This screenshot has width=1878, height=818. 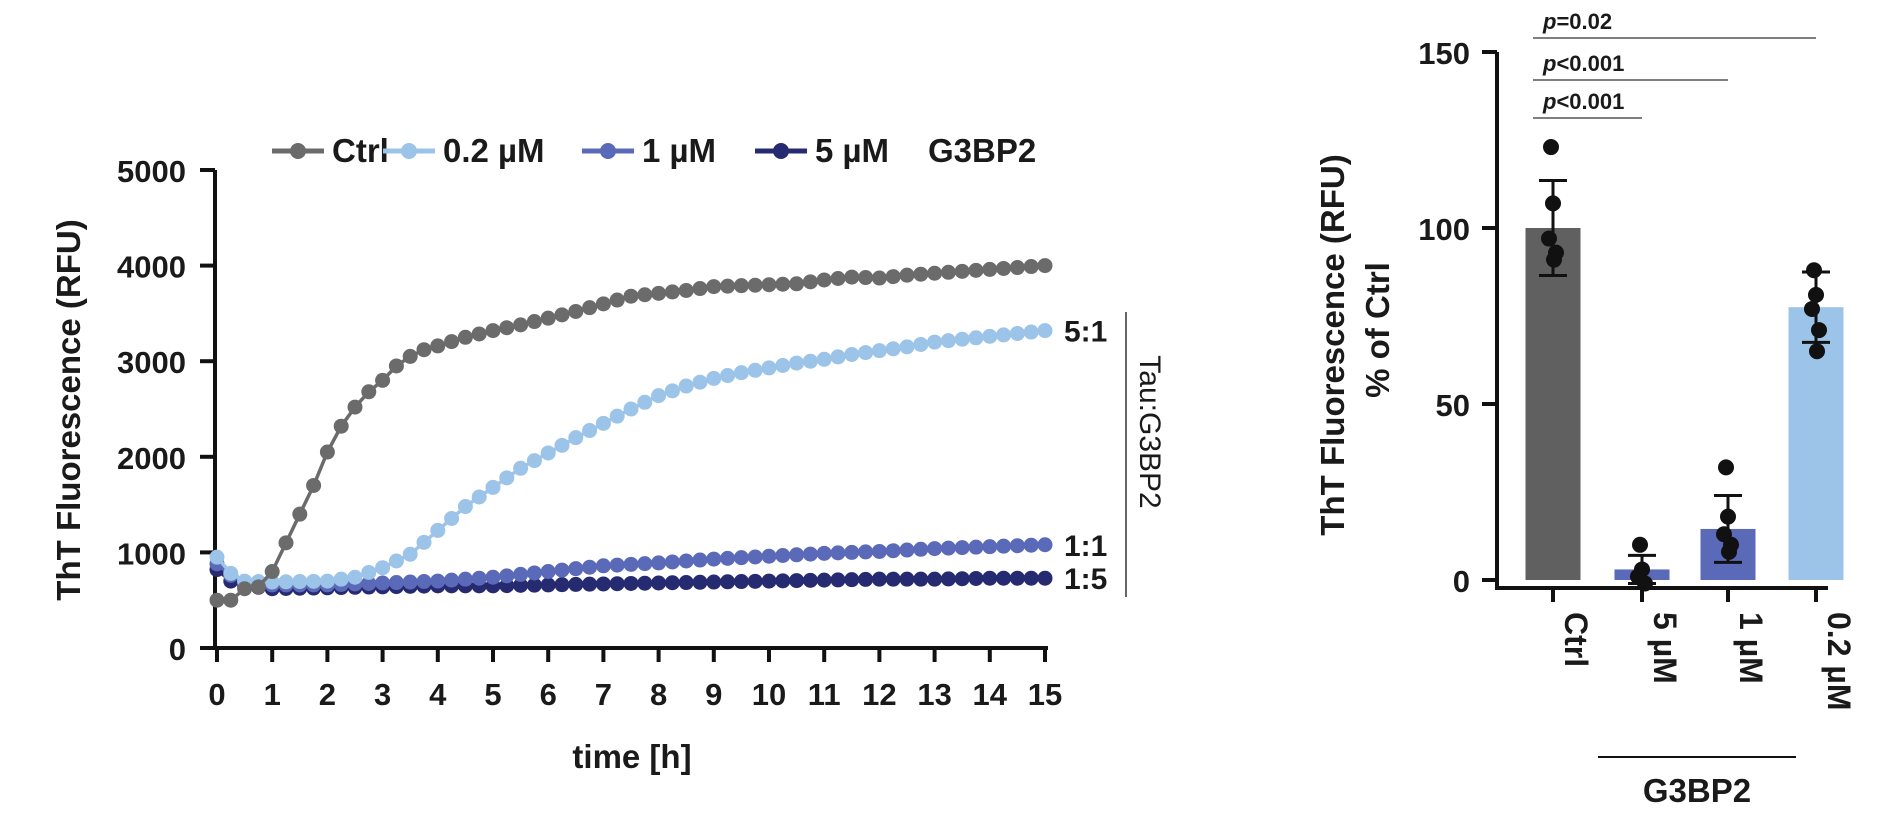 What do you see at coordinates (1149, 431) in the screenshot?
I see `bracket-label: Tau:G3BP2` at bounding box center [1149, 431].